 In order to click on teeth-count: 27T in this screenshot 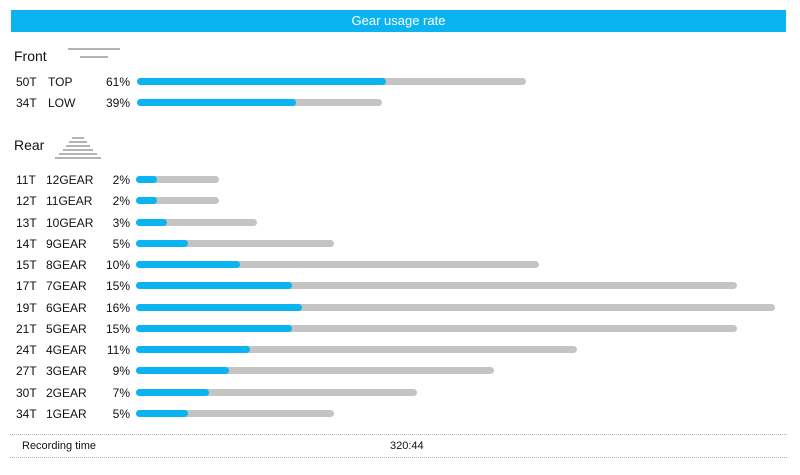, I will do `click(26, 371)`.